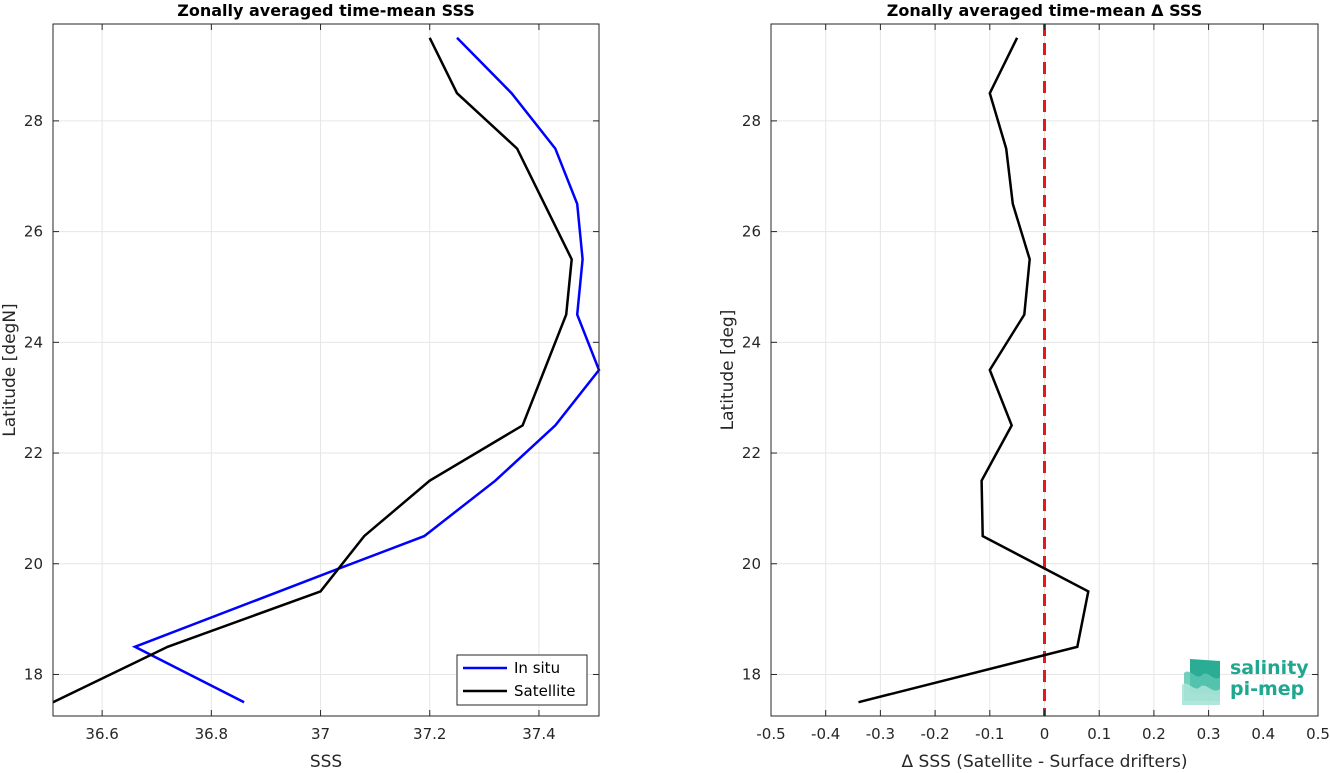 This screenshot has width=1330, height=773. Describe the element at coordinates (880, 734) in the screenshot. I see `x-tick-label: -0.3` at that location.